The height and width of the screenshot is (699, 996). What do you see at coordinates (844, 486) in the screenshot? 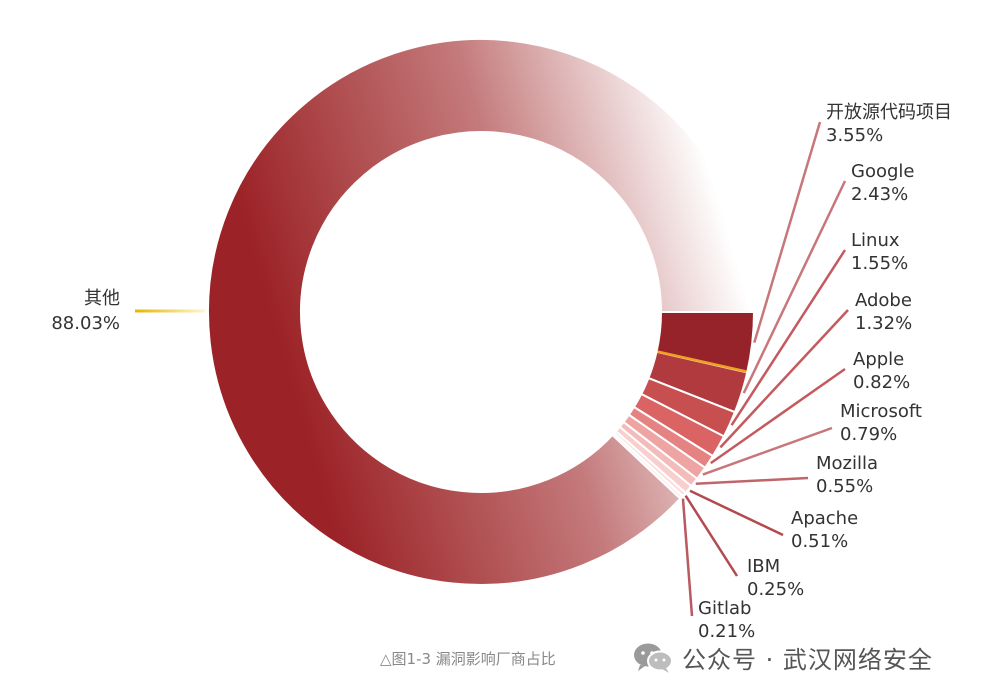
I see `slice-label-value: 0.55%` at bounding box center [844, 486].